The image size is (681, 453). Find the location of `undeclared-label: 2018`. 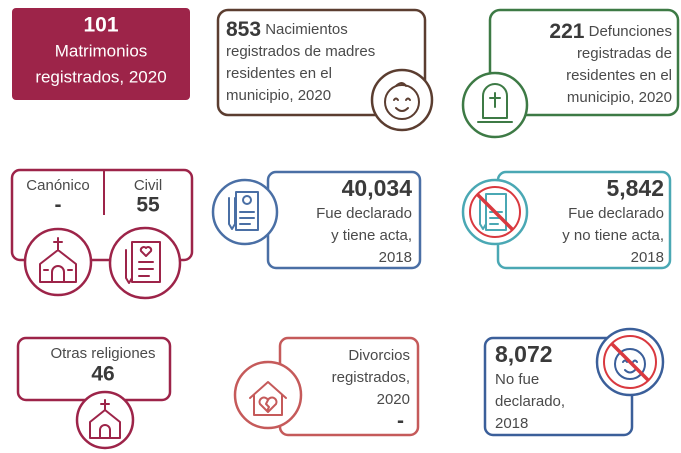

undeclared-label: 2018 is located at coordinates (511, 423).